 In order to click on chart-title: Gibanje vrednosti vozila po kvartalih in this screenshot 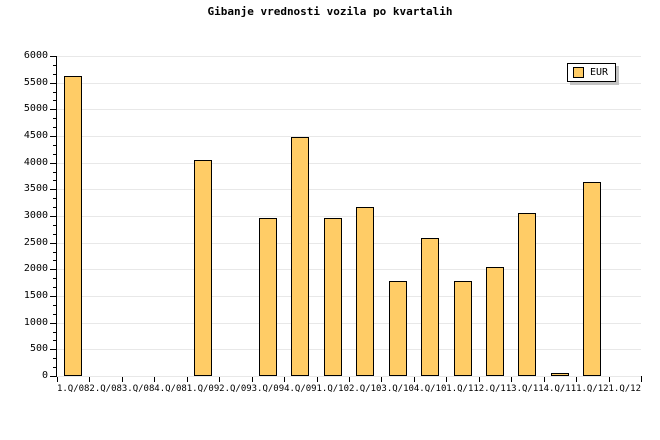, I will do `click(330, 11)`.